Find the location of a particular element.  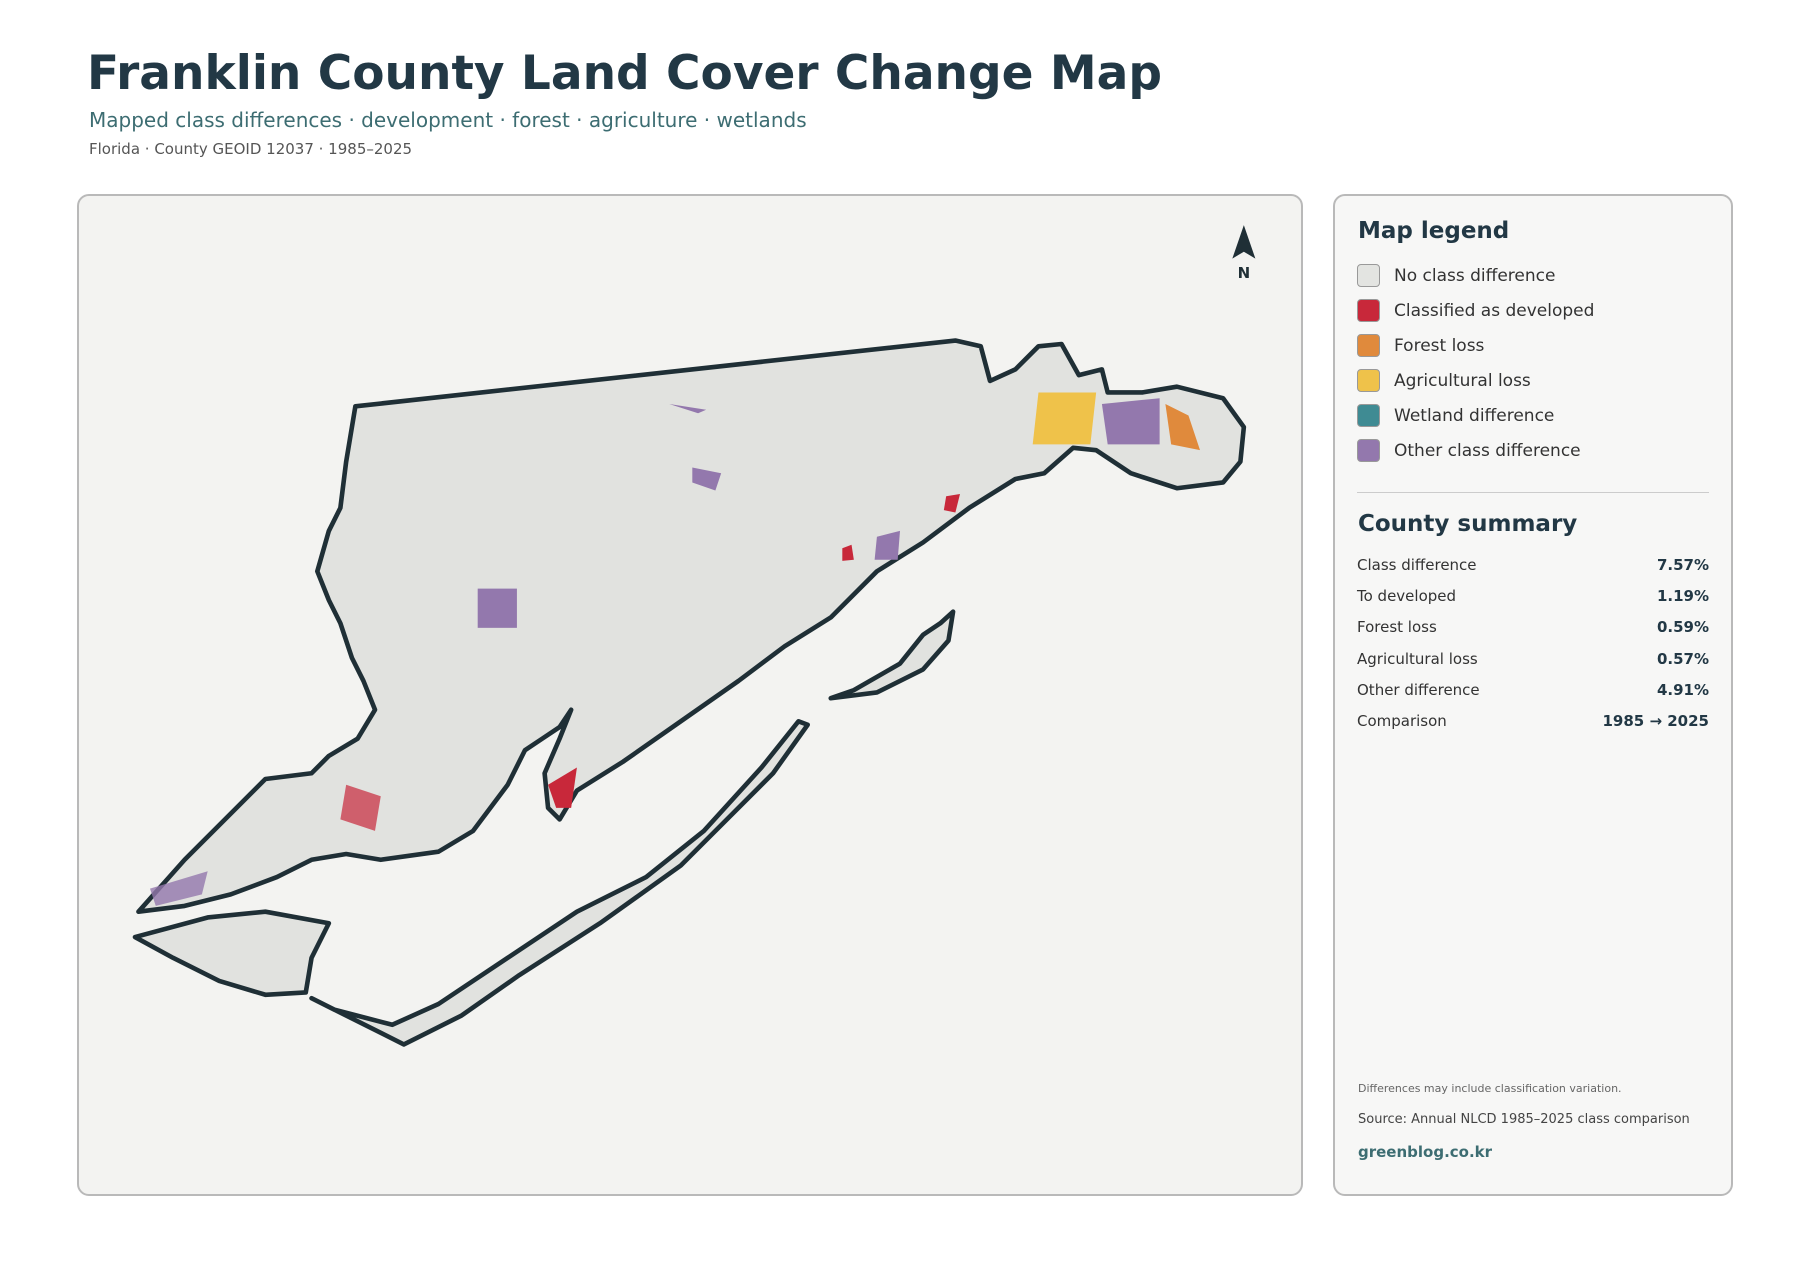

summary-row: Other difference 4.91% is located at coordinates (1533, 690).